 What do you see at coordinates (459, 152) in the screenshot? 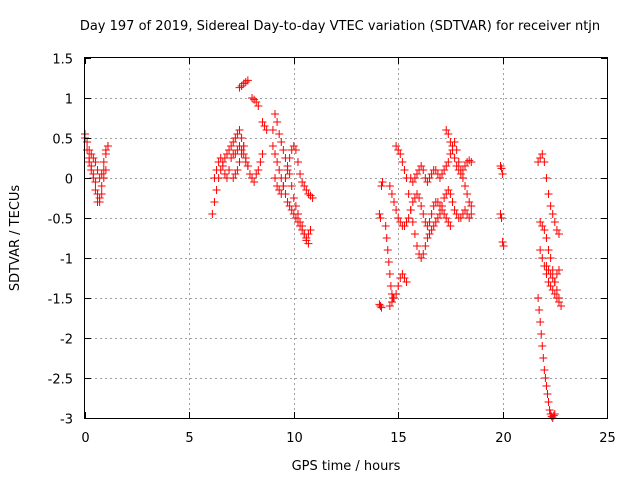
I see `series-track-t` at bounding box center [459, 152].